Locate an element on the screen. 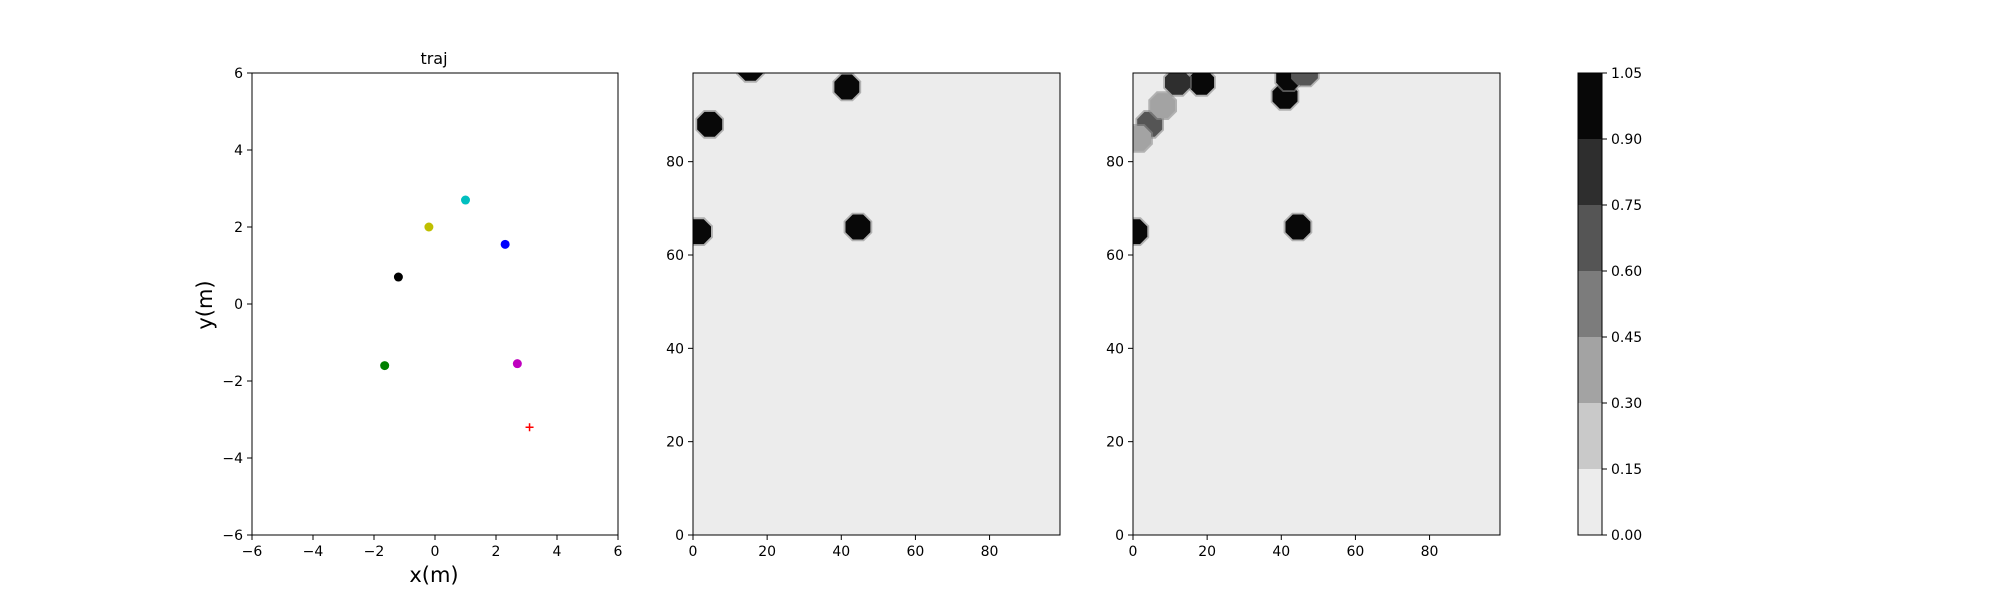 This screenshot has height=600, width=2000. x-axis-label: x(m) is located at coordinates (433, 575).